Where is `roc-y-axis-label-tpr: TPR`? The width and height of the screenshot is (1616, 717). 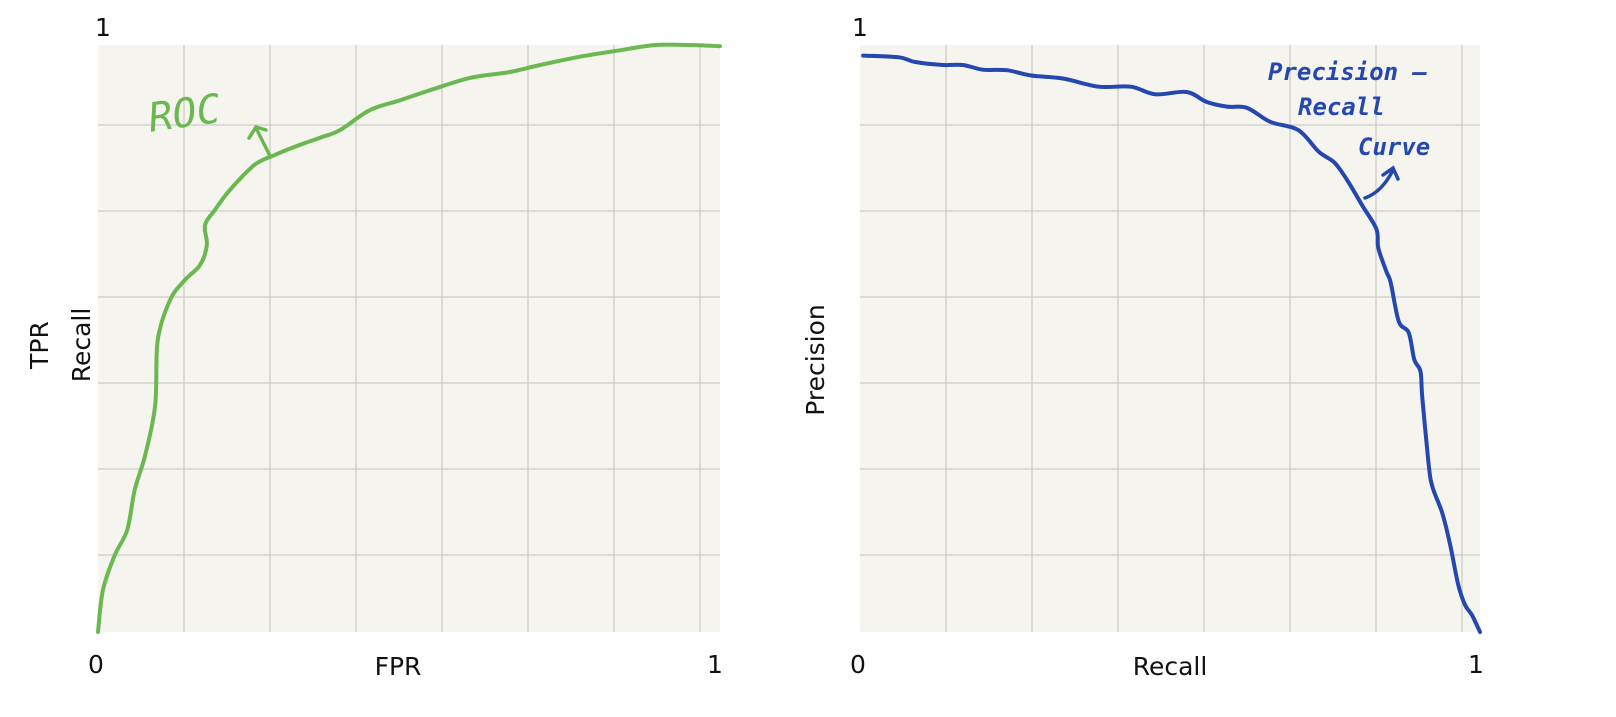
roc-y-axis-label-tpr: TPR is located at coordinates (39, 345).